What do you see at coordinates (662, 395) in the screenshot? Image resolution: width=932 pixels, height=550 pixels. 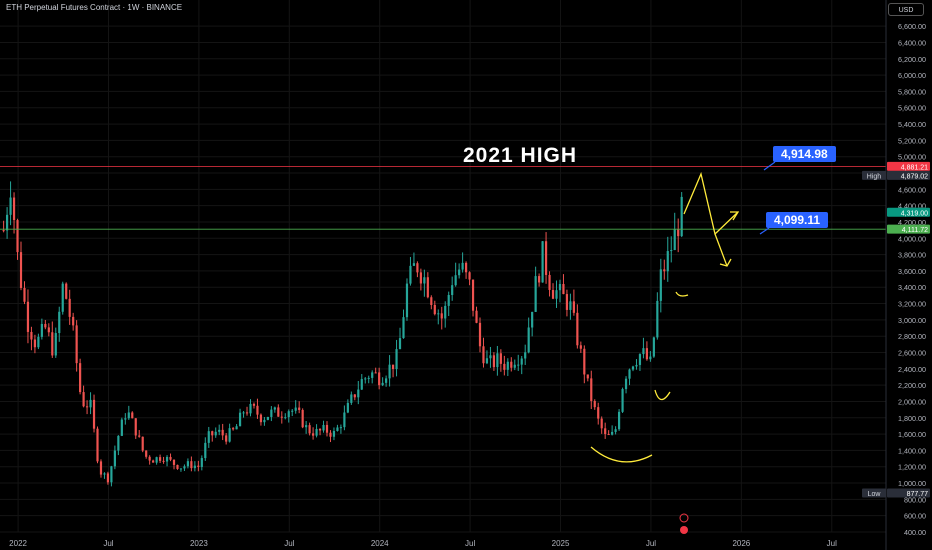 I see `cup-curve-drawing` at bounding box center [662, 395].